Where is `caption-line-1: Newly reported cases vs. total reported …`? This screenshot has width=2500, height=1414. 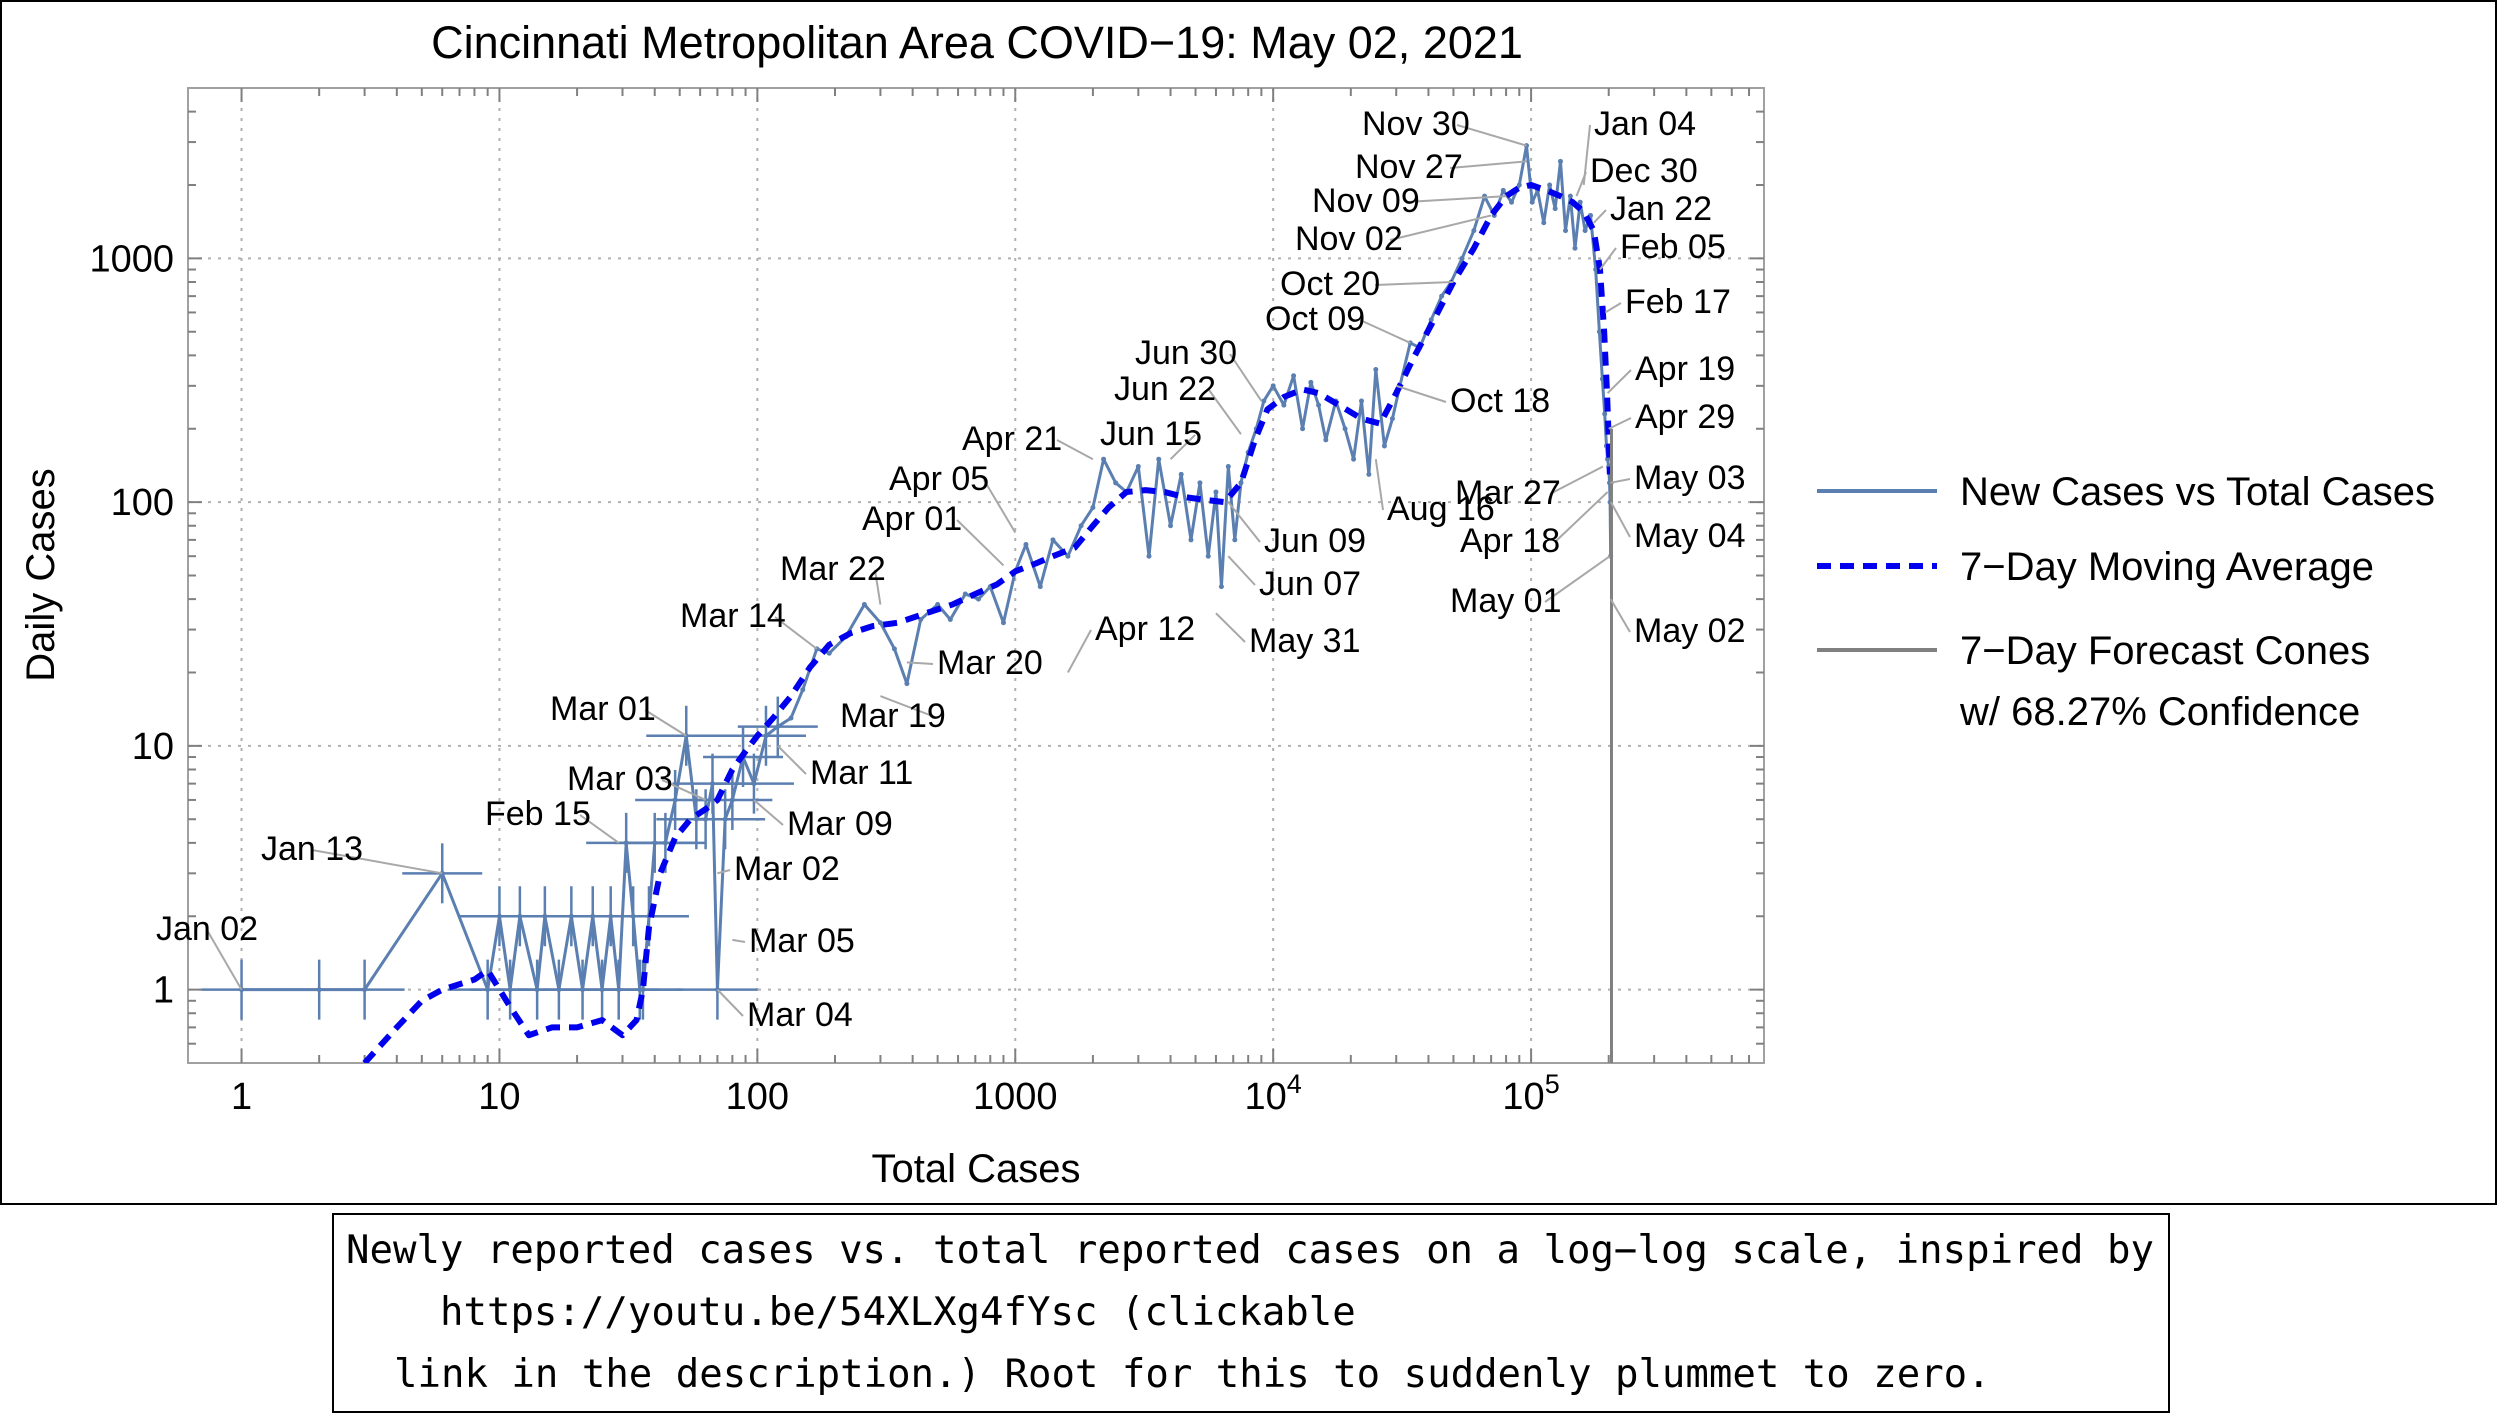 caption-line-1: Newly reported cases vs. total reported … is located at coordinates (1250, 1250).